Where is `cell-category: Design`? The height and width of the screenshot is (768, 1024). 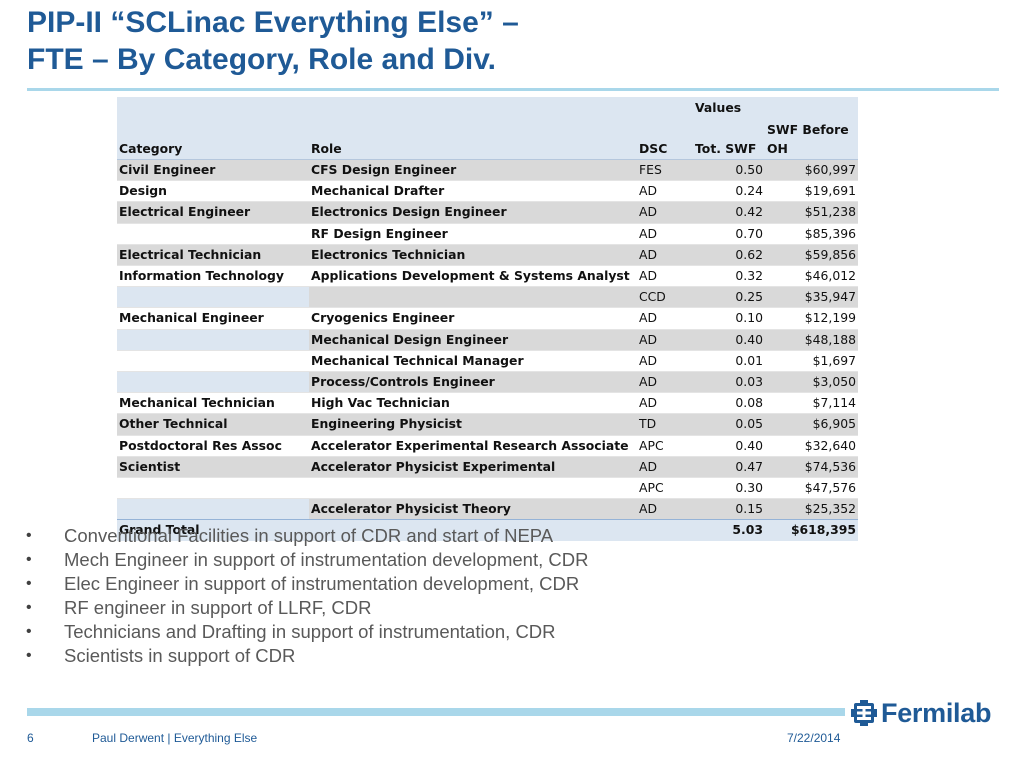
cell-category: Design is located at coordinates (213, 191).